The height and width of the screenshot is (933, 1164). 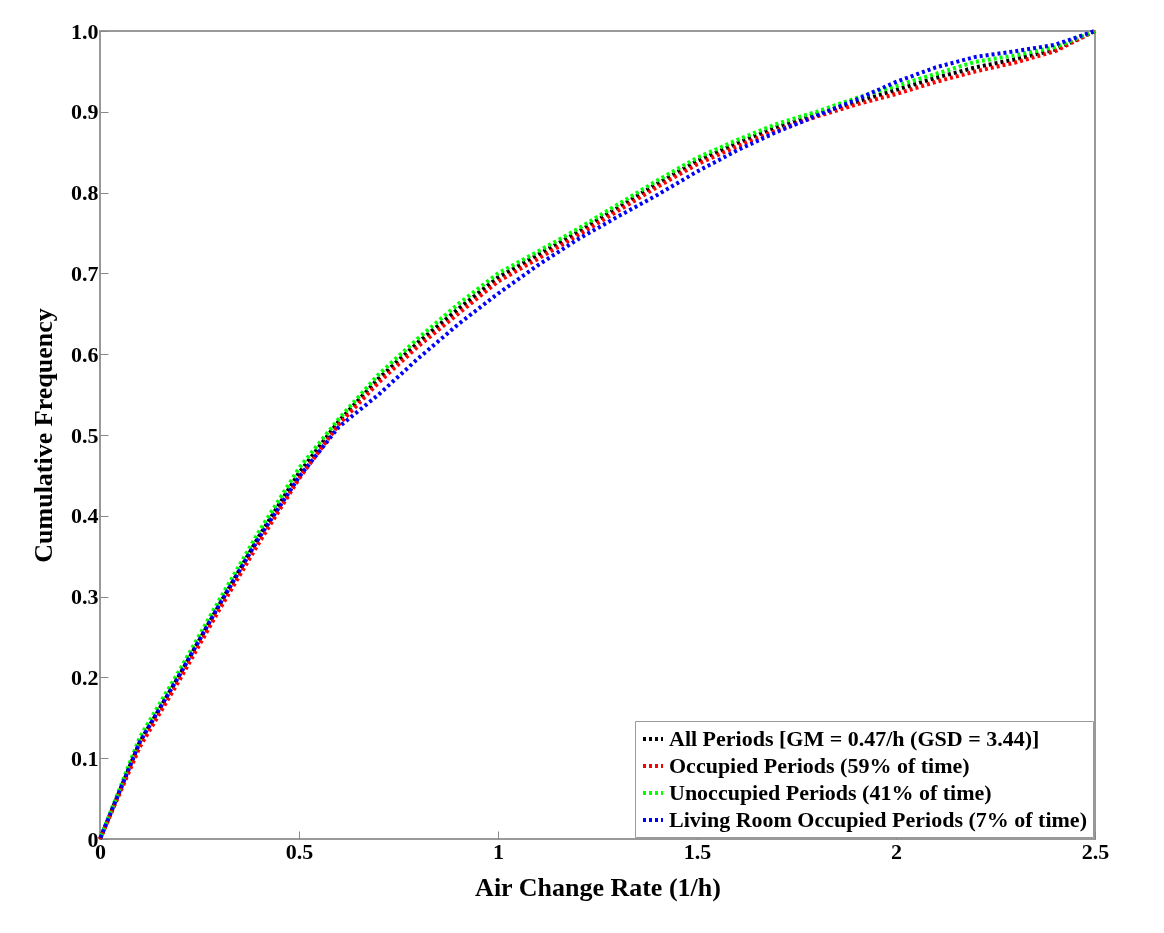 I want to click on y-axis-title: Cumulative Frequency, so click(x=43, y=435).